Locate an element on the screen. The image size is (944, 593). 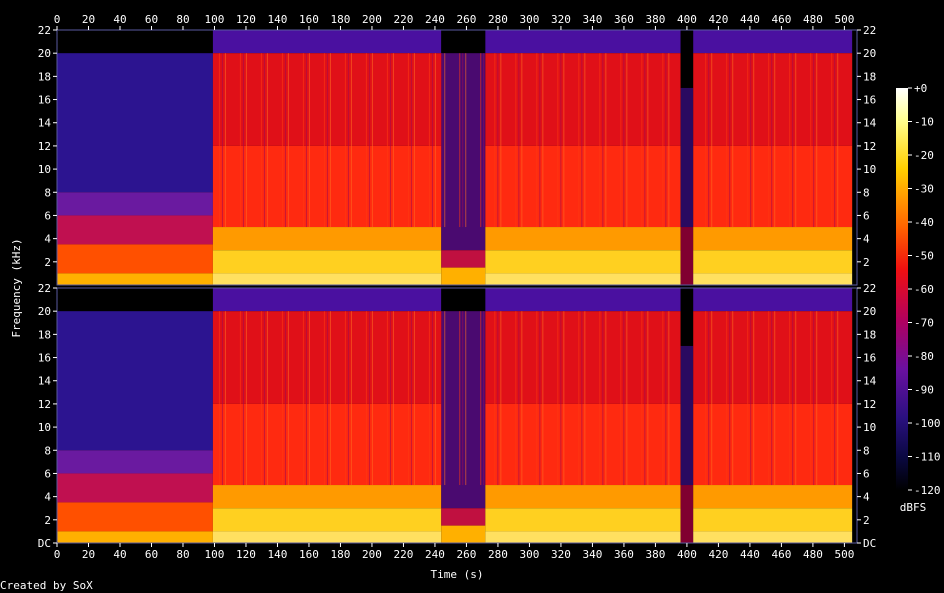
x-tick-label-top: 260 is located at coordinates (467, 19).